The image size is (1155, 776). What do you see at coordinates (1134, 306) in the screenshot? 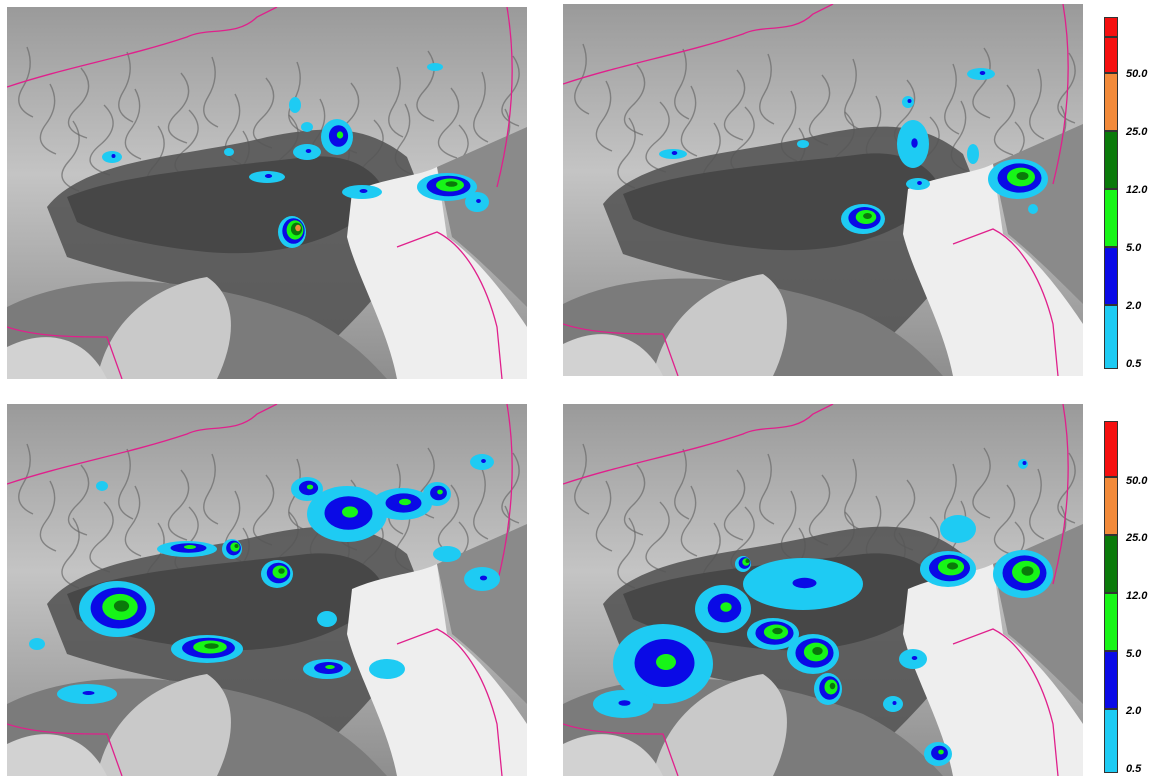
I see `legend-label: 2.0` at bounding box center [1134, 306].